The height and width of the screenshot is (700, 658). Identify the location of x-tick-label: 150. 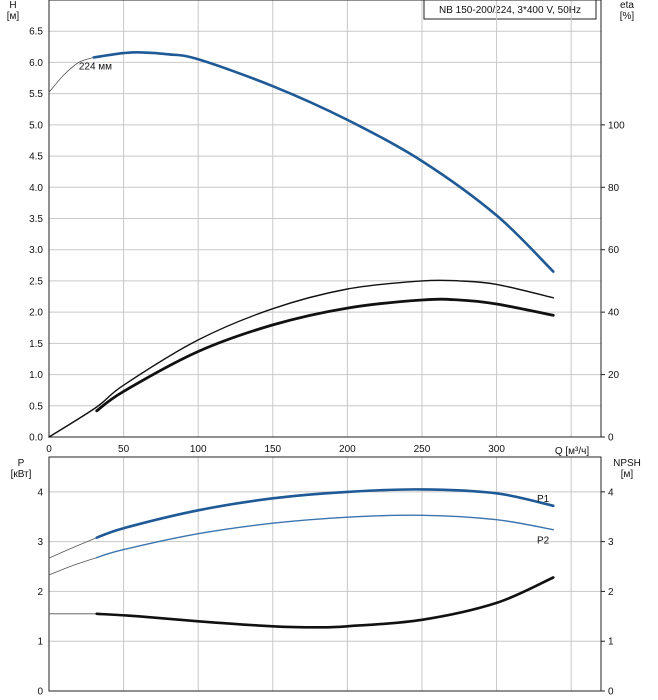
(272, 449).